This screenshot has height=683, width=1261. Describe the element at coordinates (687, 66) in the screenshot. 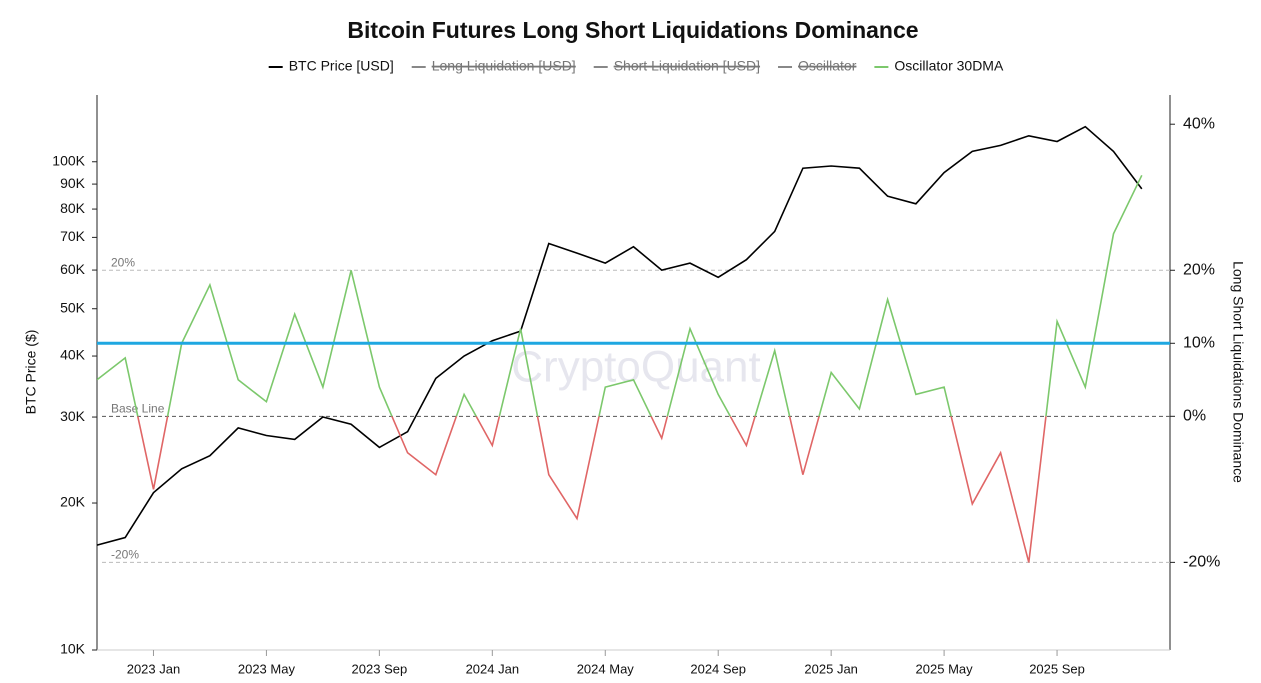

I see `legend-label: Short Liquidation [USD]` at that location.